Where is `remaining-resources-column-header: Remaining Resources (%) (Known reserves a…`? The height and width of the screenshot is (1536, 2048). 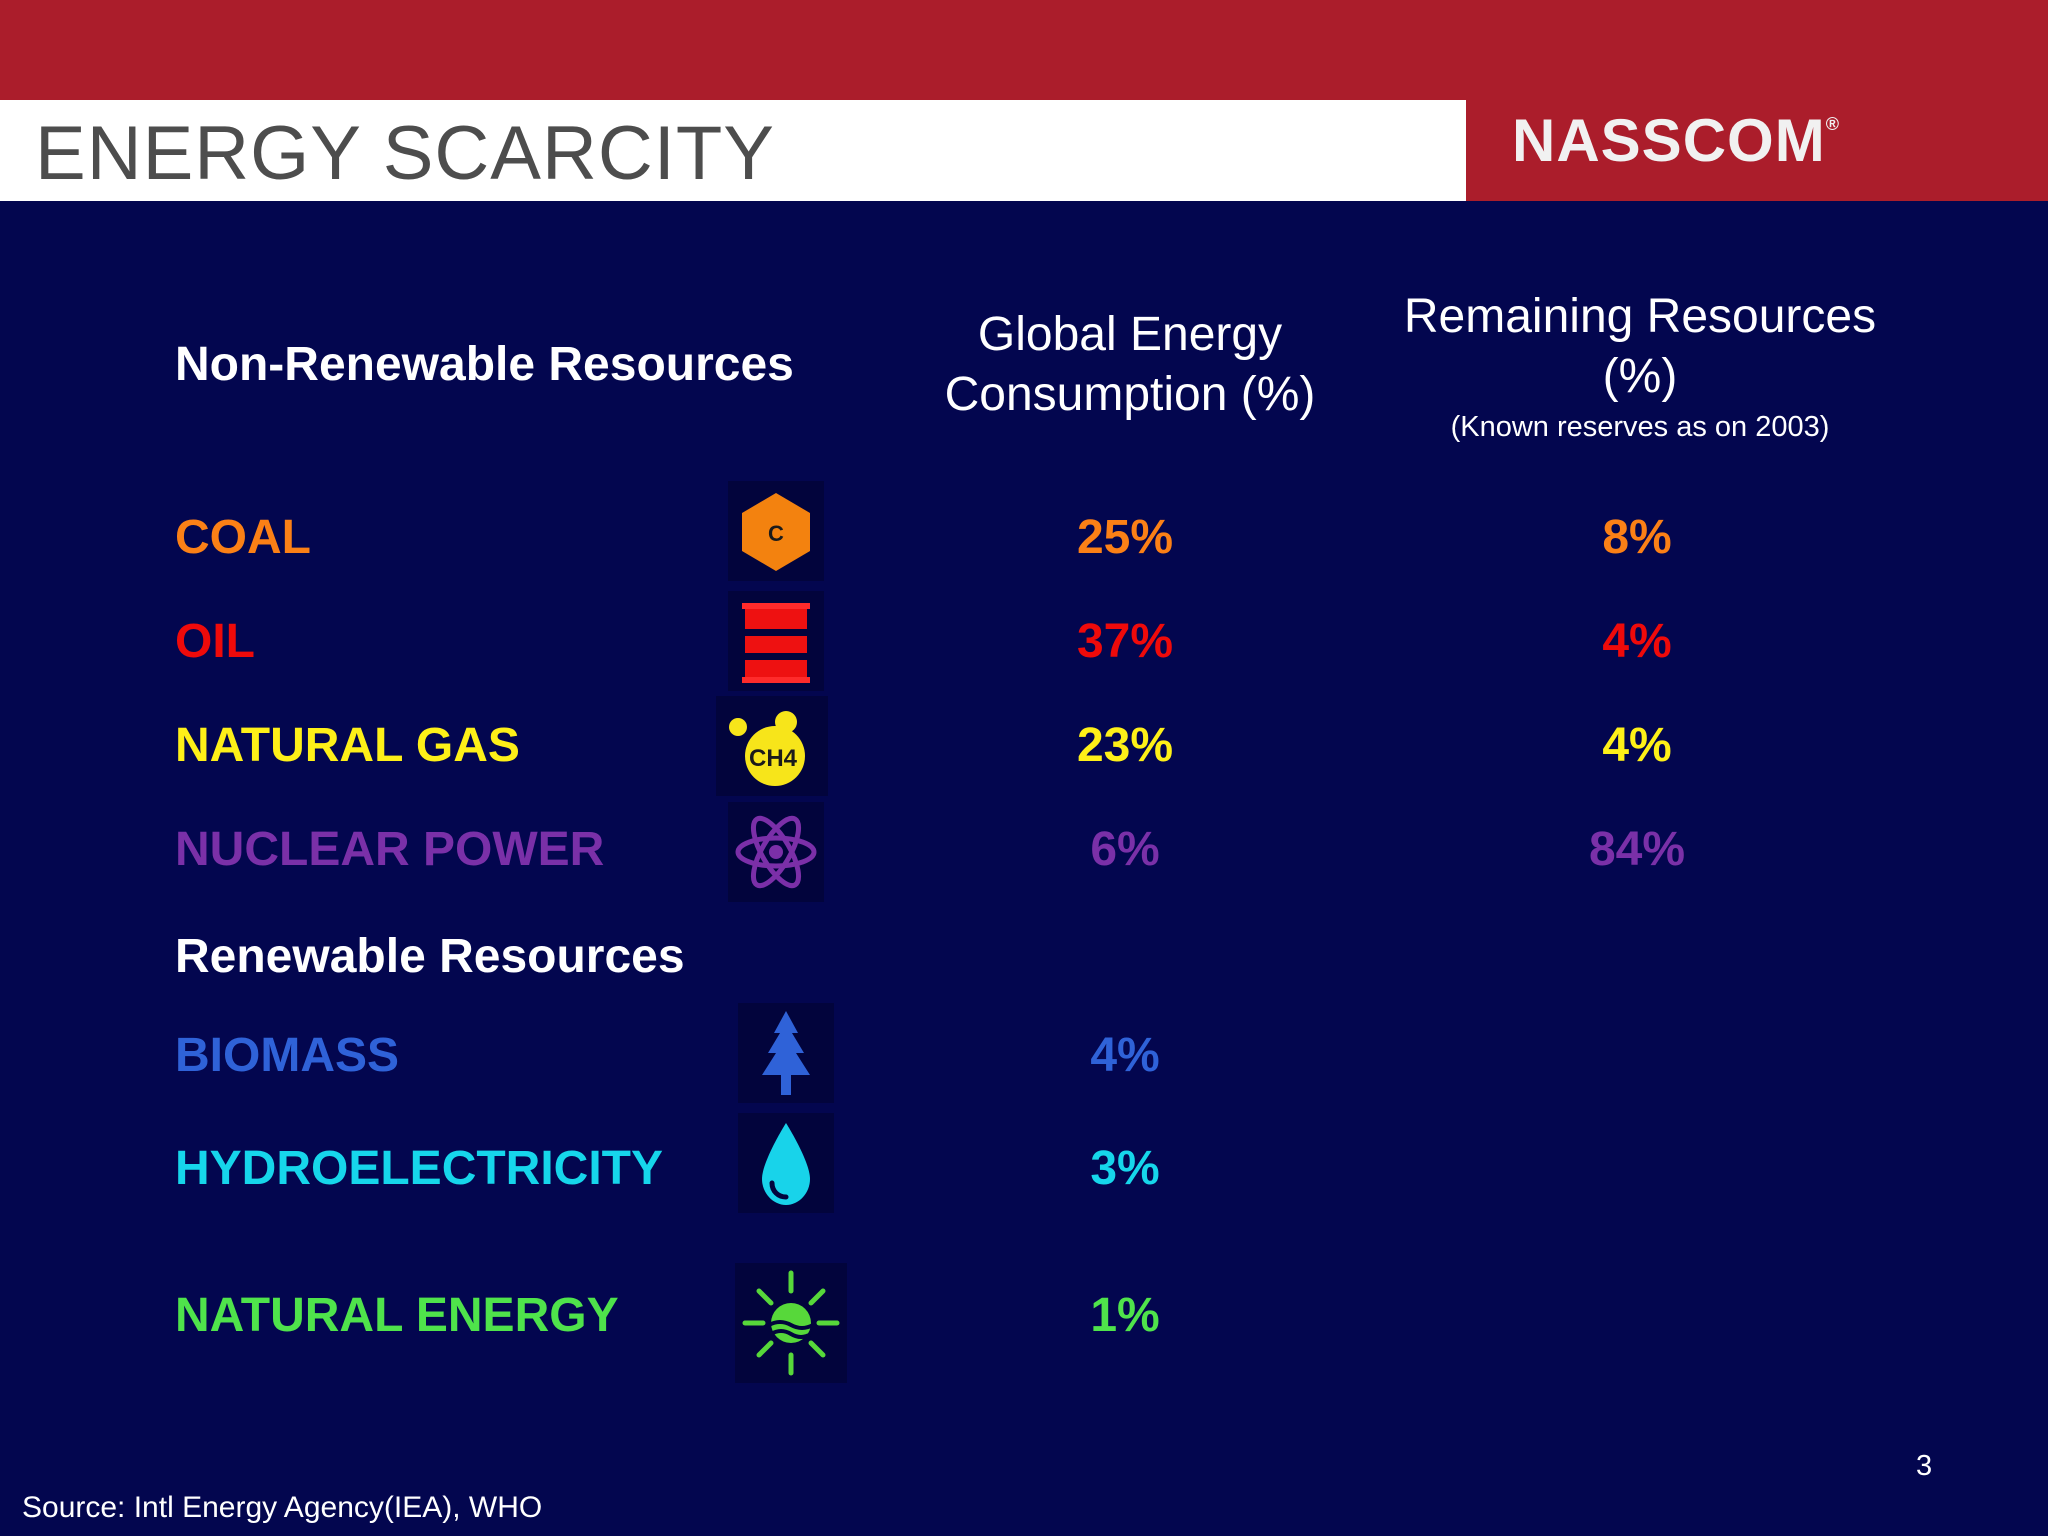
remaining-resources-column-header: Remaining Resources (%) (Known reserves a… is located at coordinates (1640, 366).